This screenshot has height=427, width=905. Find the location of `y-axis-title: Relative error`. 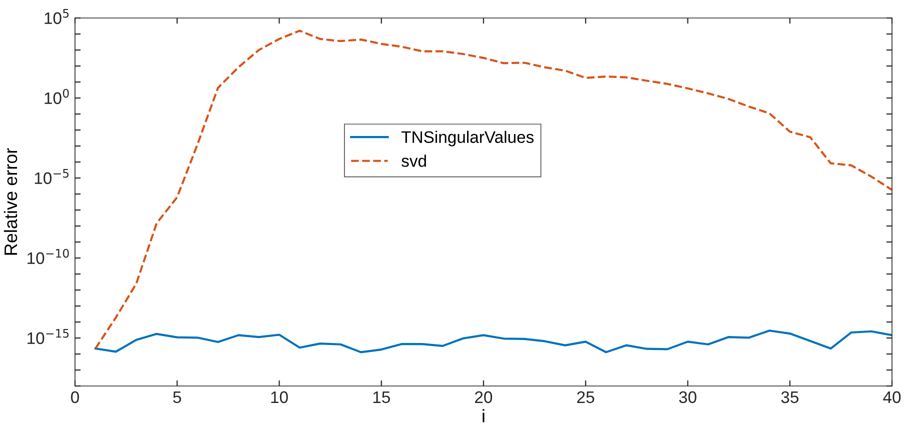

y-axis-title: Relative error is located at coordinates (11, 201).